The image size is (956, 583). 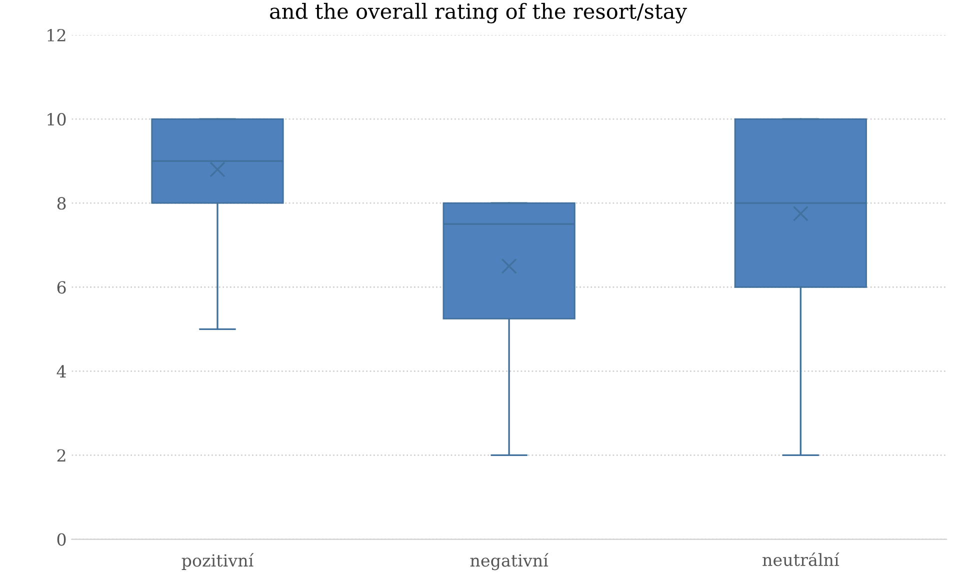 I want to click on x-tick-label: pozitivní, so click(x=218, y=561).